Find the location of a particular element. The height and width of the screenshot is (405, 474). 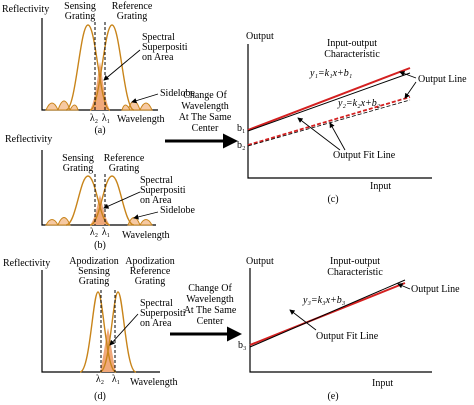

equation: y₁=k₁x+b₁ is located at coordinates (330, 73).